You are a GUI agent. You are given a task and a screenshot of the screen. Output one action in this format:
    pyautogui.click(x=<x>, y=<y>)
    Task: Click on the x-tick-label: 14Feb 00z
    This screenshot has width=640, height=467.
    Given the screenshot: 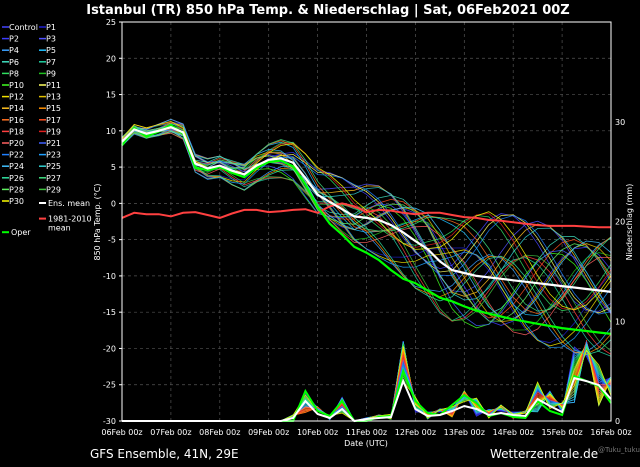 What is the action you would take?
    pyautogui.click(x=513, y=432)
    